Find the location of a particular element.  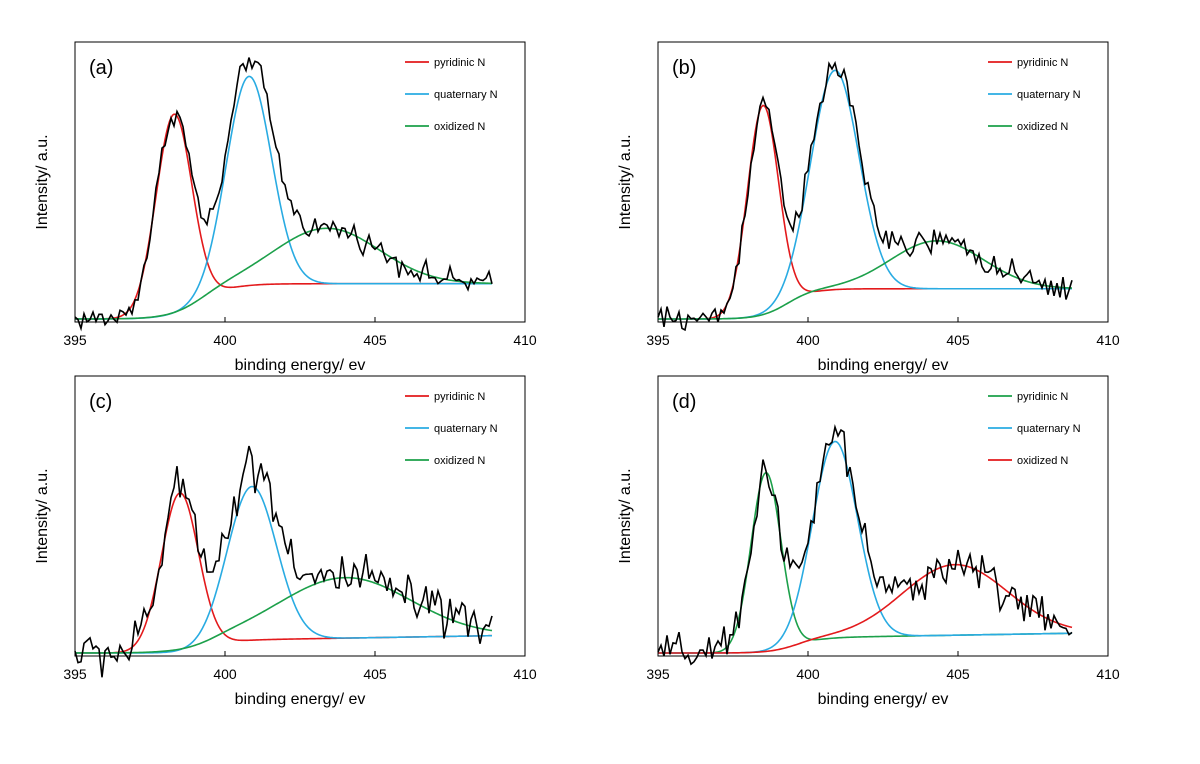

panel-label: (d) is located at coordinates (684, 402).